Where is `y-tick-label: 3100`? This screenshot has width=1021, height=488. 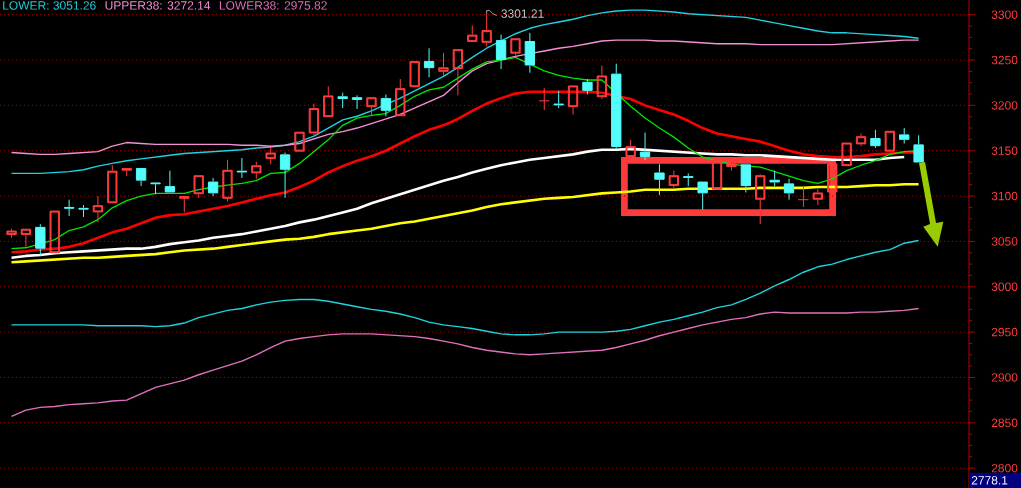 y-tick-label: 3100 is located at coordinates (1004, 196).